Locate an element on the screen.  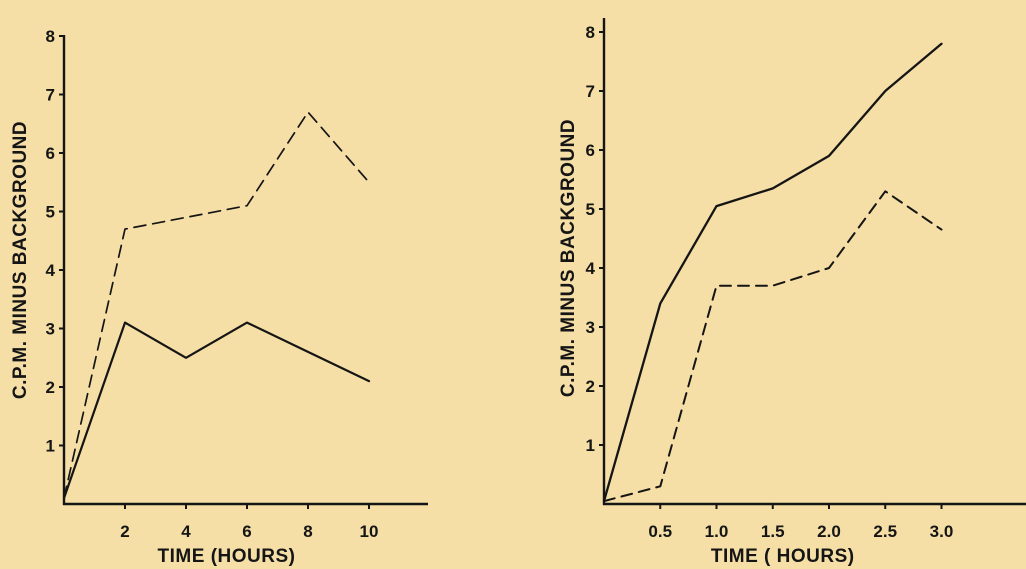
x-tick-label: 8 is located at coordinates (307, 531).